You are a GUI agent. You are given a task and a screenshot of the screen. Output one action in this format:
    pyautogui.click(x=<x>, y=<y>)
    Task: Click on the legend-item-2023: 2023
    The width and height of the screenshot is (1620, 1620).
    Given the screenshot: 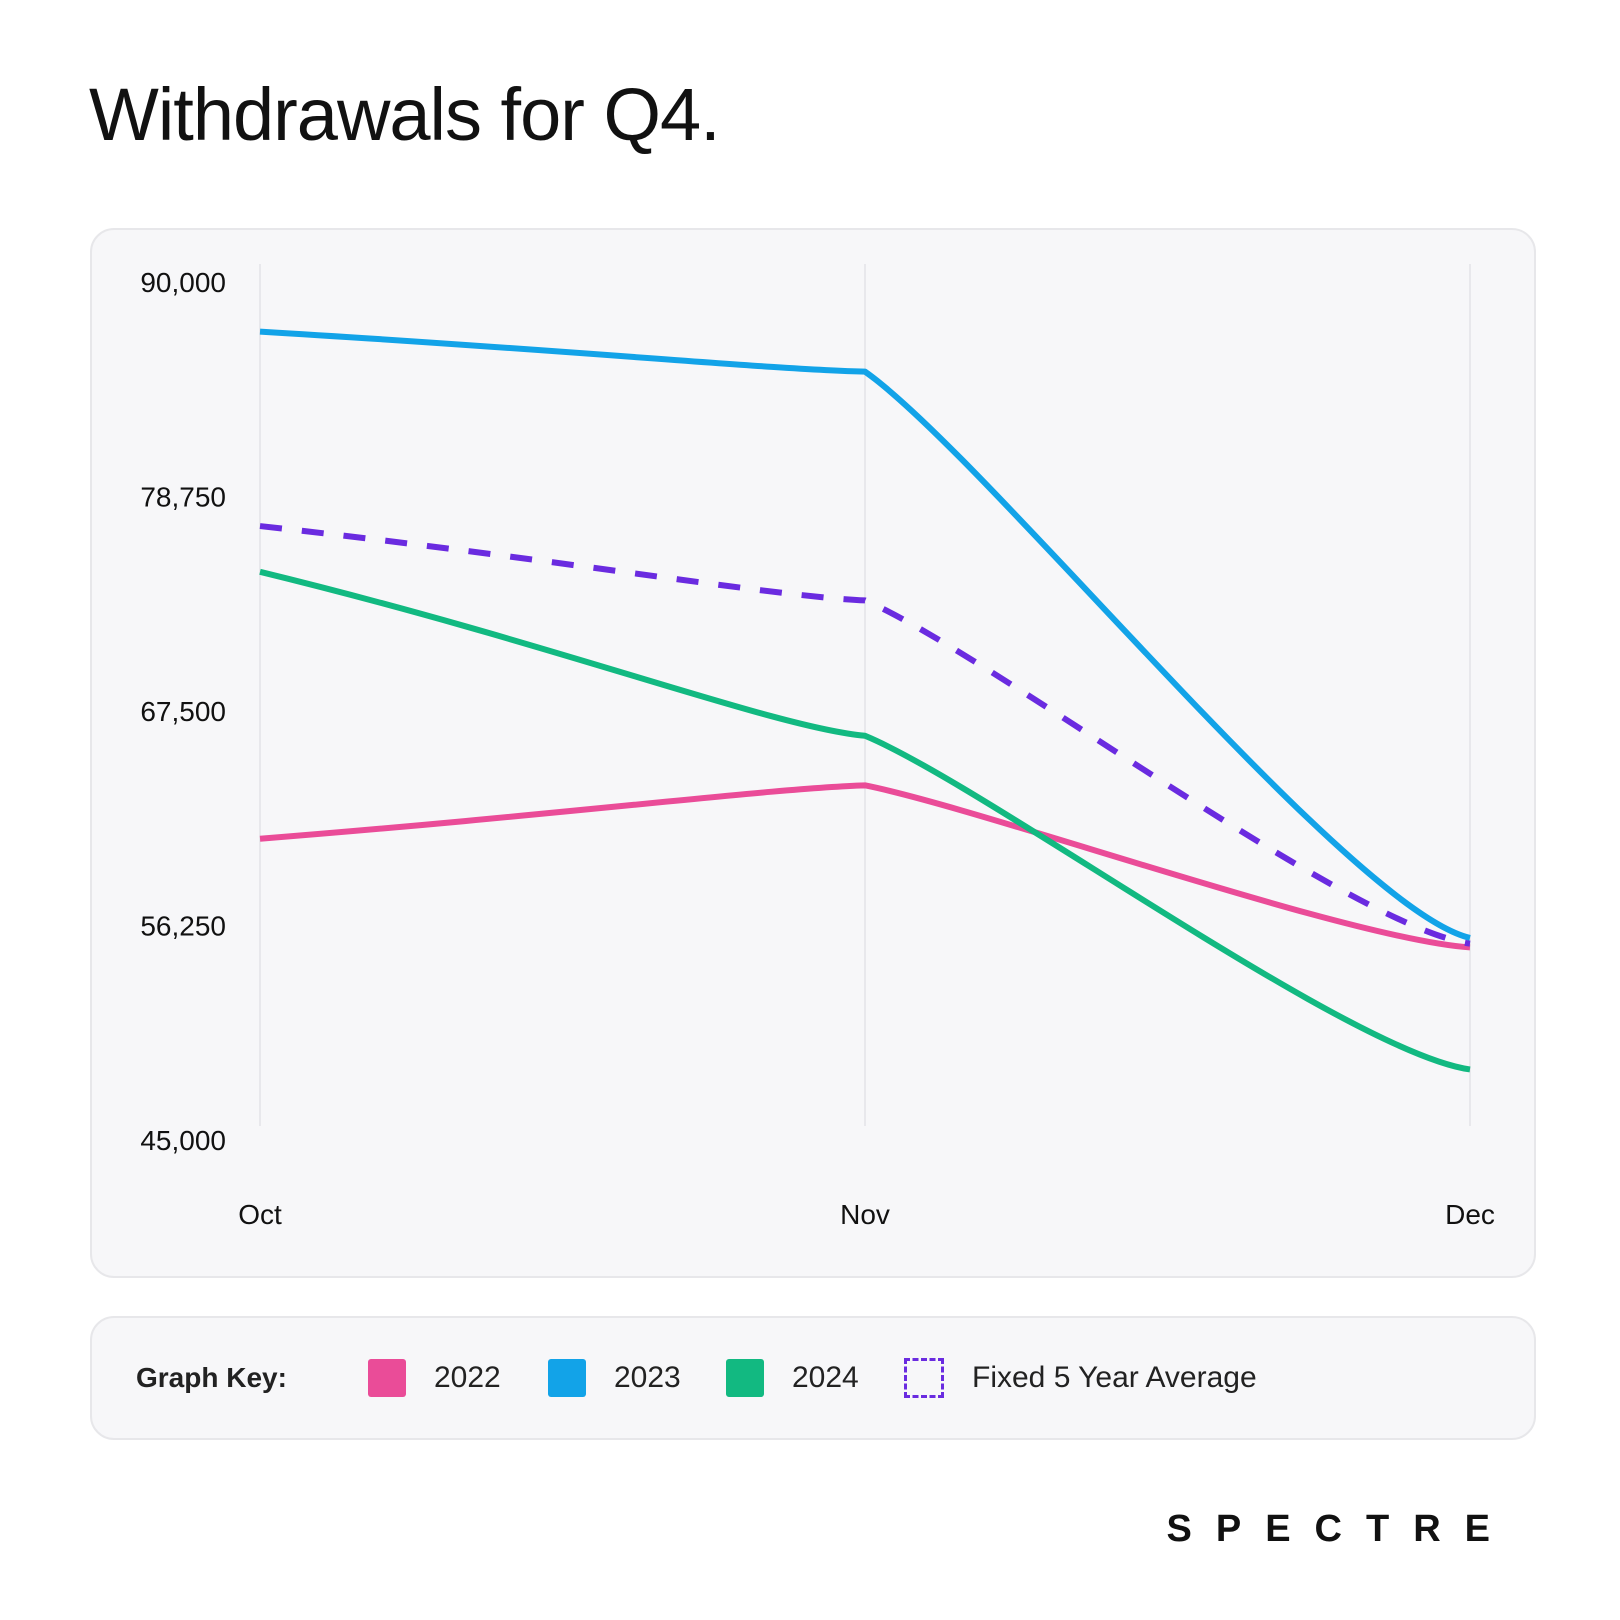 What is the action you would take?
    pyautogui.click(x=614, y=1378)
    